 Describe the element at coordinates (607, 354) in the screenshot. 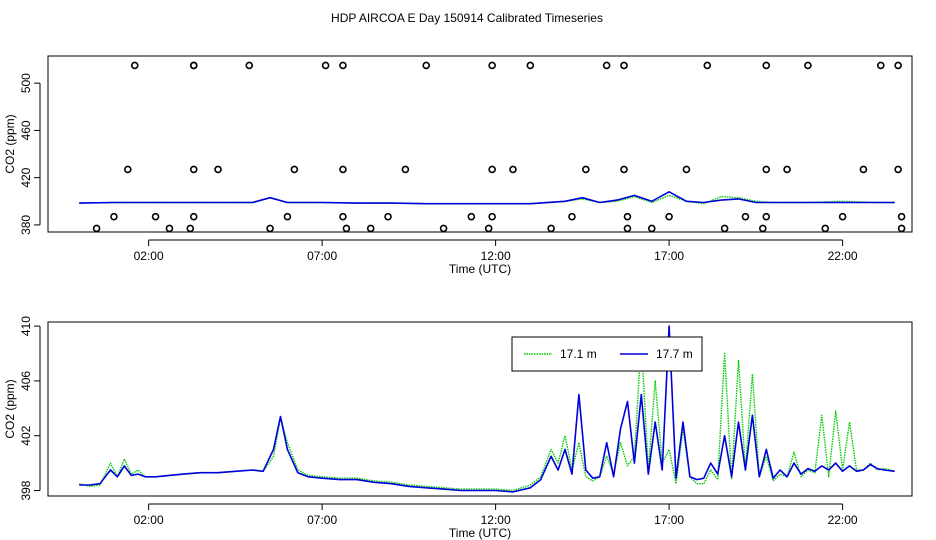

I see `legend-box` at that location.